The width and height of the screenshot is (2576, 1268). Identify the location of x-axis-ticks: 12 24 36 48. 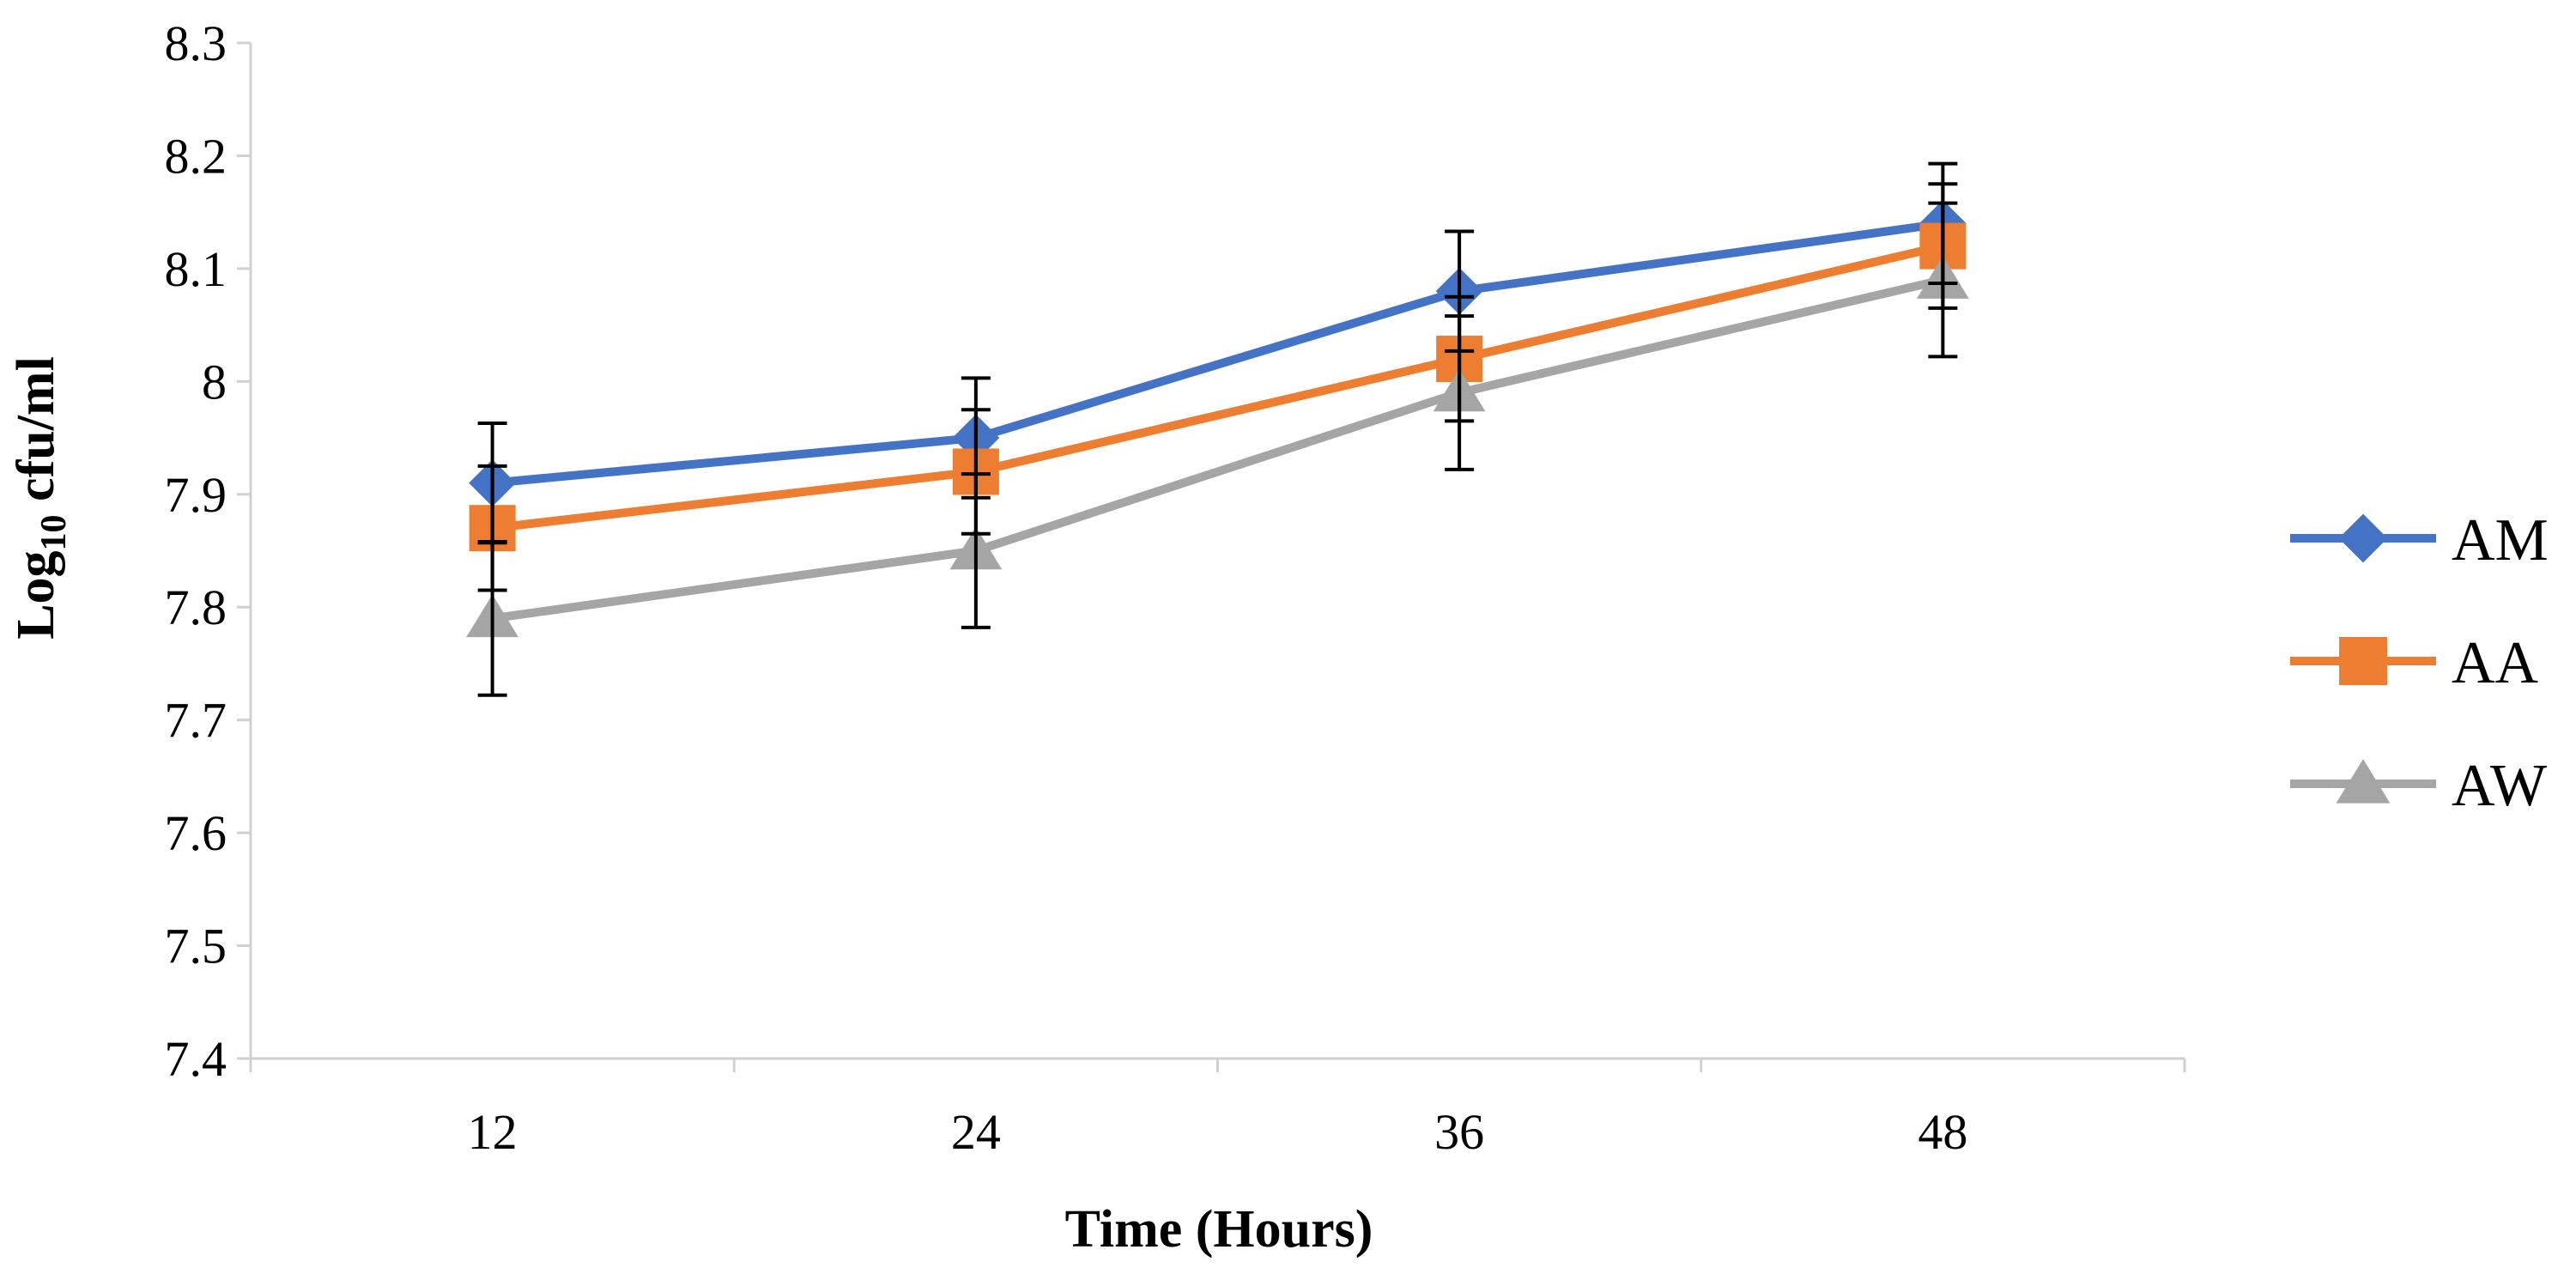
(1217, 1109).